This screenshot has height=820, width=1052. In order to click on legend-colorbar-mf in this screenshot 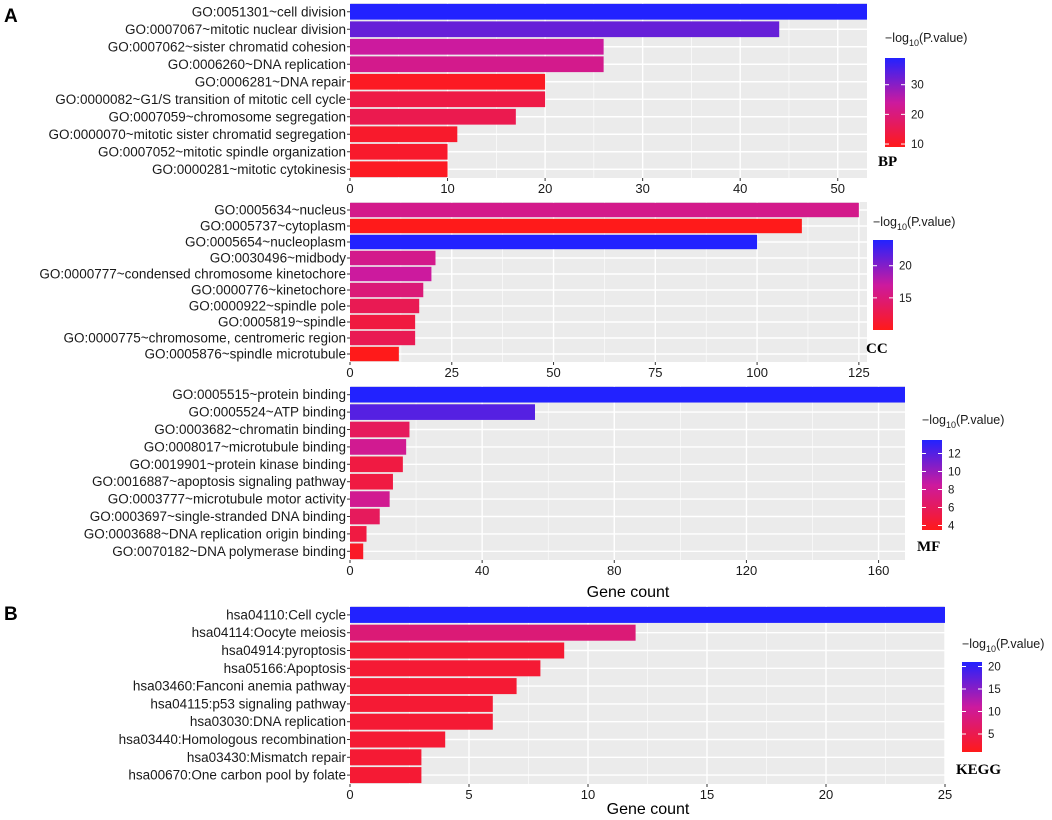, I will do `click(932, 485)`.